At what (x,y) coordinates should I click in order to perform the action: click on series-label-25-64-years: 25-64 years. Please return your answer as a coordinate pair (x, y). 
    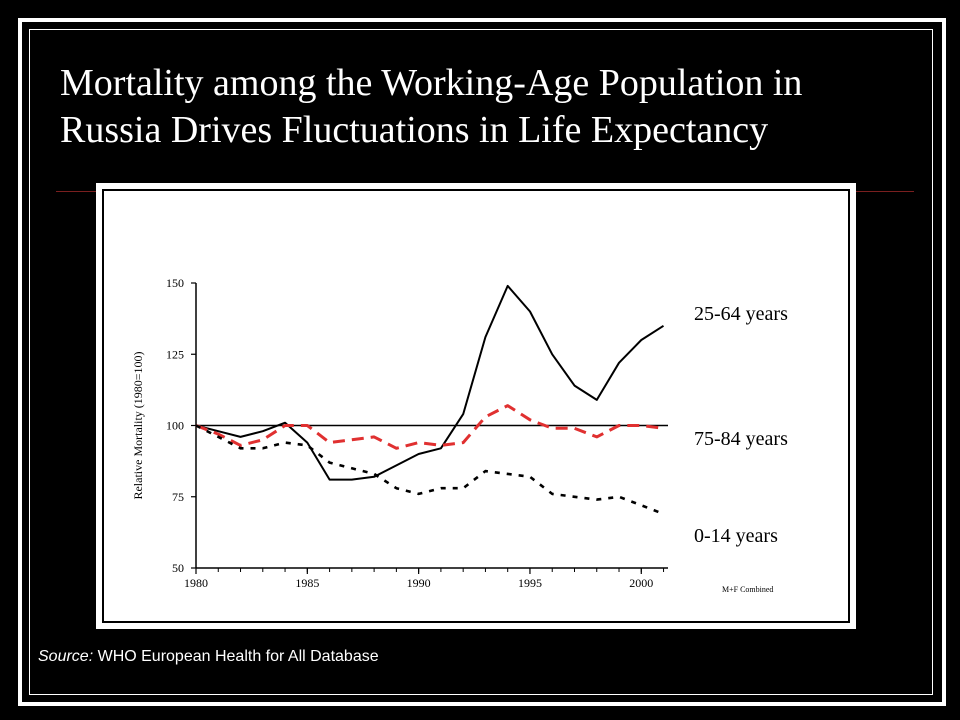
    Looking at the image, I should click on (741, 314).